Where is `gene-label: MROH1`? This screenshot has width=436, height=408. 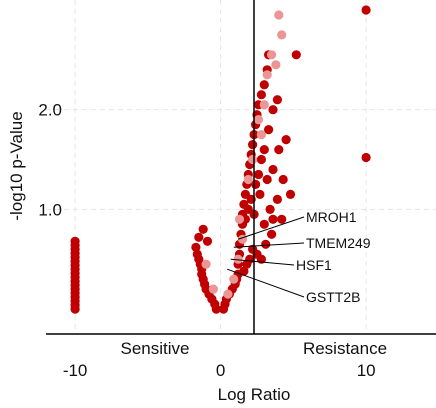 gene-label: MROH1 is located at coordinates (331, 217).